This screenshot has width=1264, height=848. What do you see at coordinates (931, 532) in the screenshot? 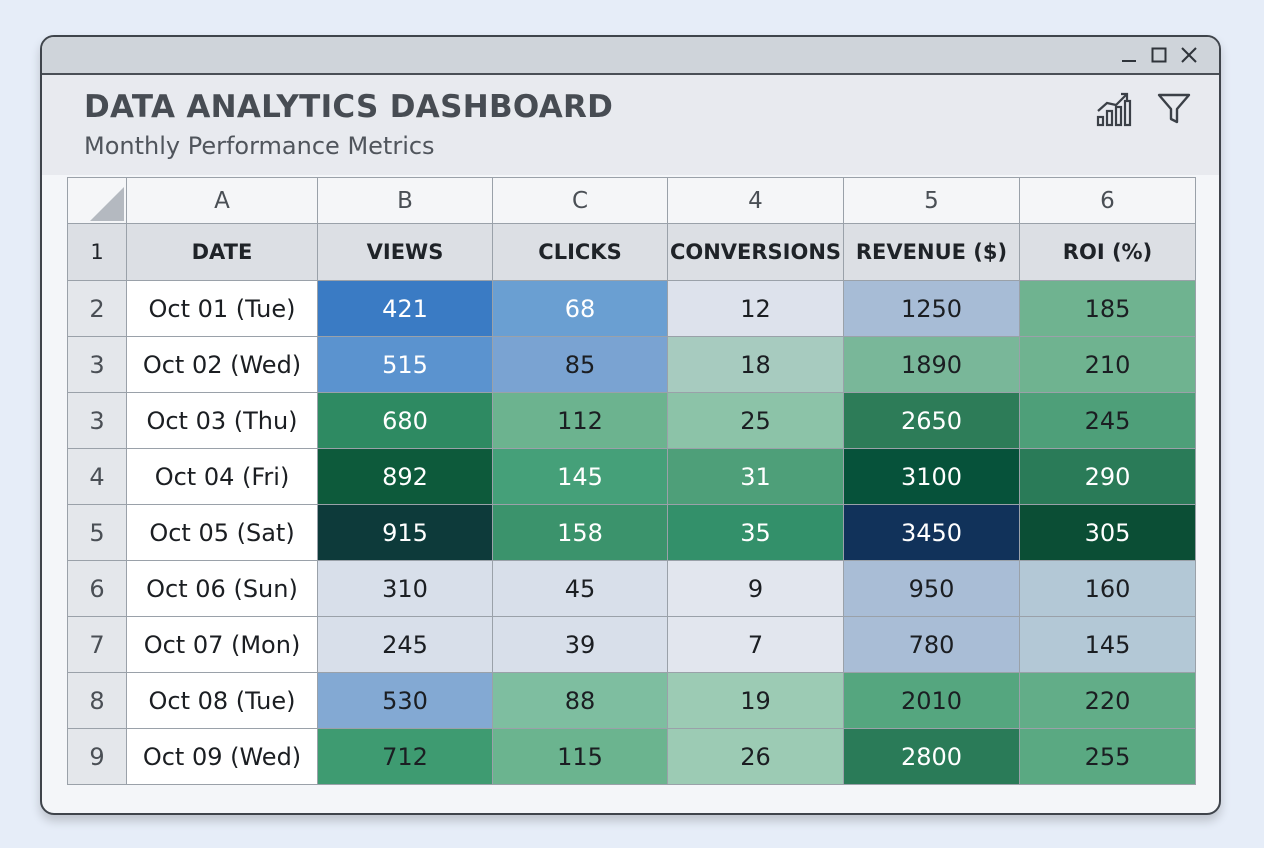
I see `metric-cell: 3450` at bounding box center [931, 532].